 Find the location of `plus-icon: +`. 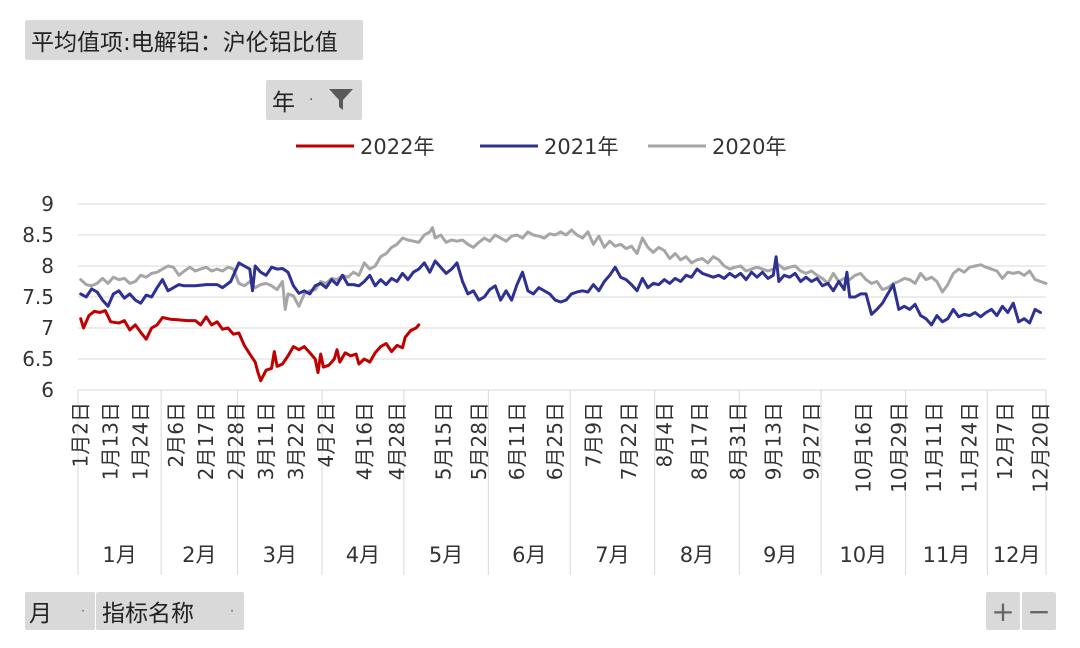

plus-icon: + is located at coordinates (1003, 611).